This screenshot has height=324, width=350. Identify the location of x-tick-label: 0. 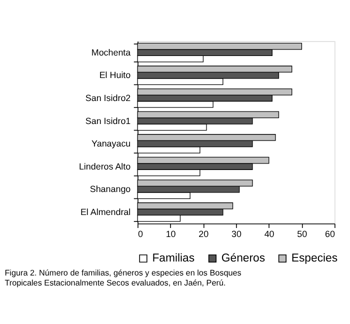
(140, 233).